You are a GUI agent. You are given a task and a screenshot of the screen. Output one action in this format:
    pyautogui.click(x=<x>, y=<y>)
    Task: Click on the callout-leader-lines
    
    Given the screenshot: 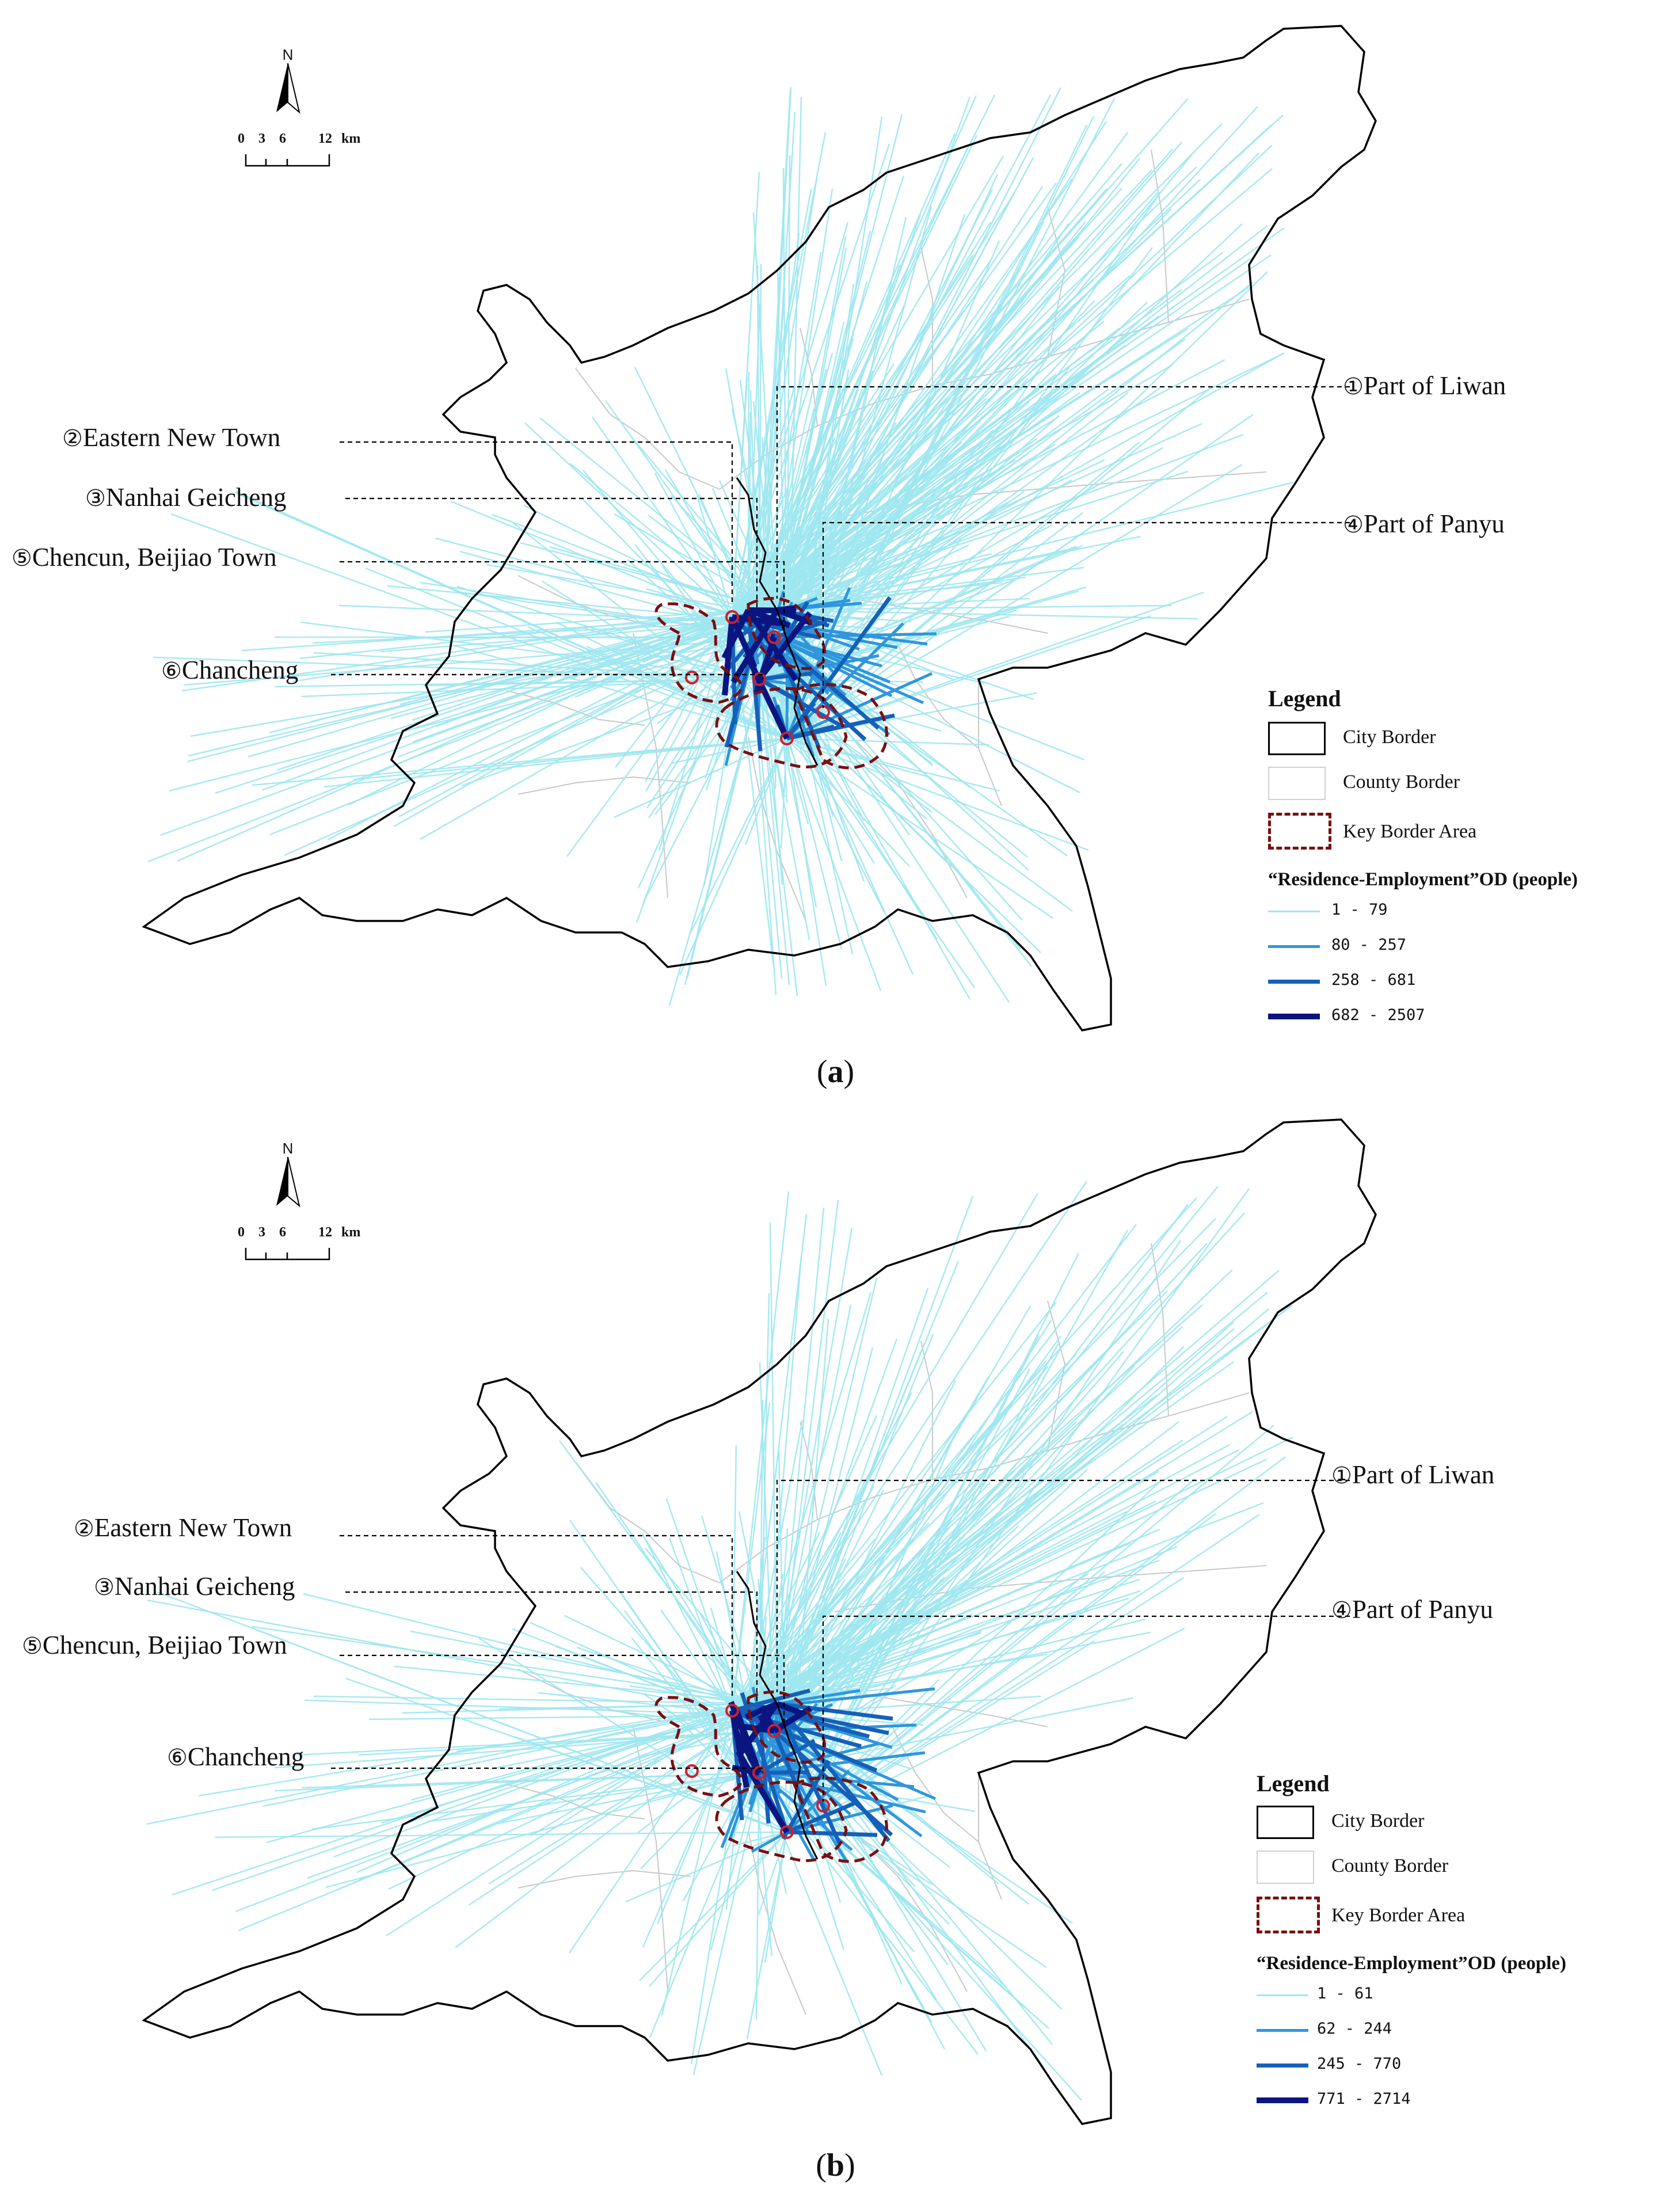 What is the action you would take?
    pyautogui.click(x=840, y=1640)
    